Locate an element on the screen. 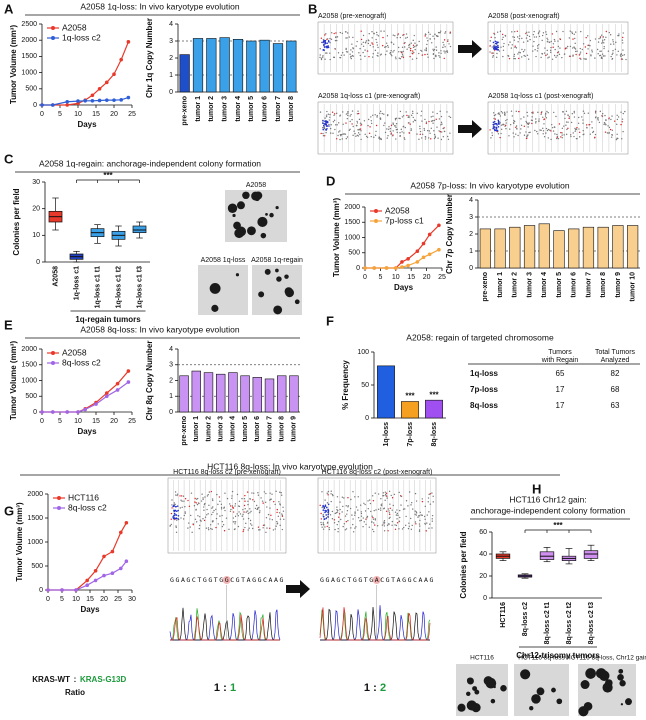 The width and height of the screenshot is (646, 720). legend-label: A2058 is located at coordinates (397, 210).